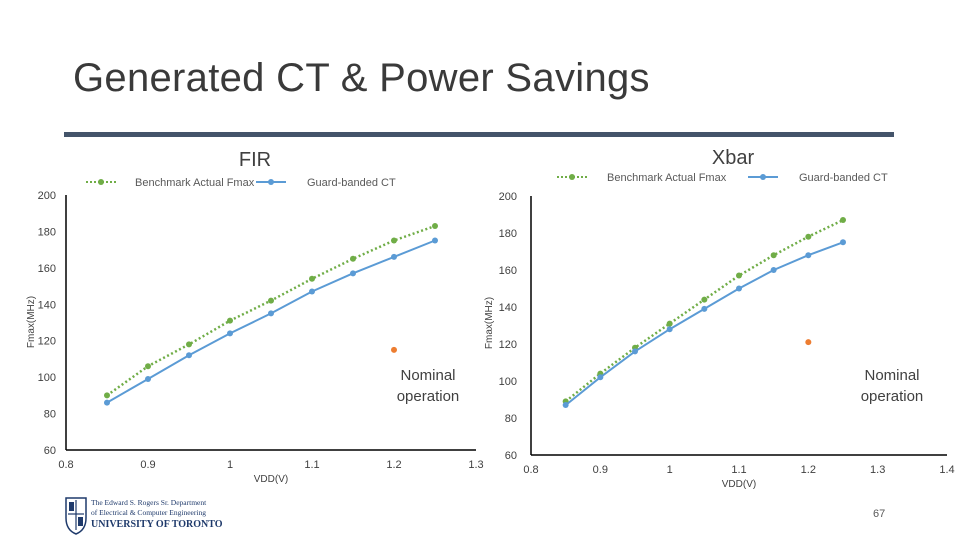 The height and width of the screenshot is (540, 960). Describe the element at coordinates (427, 375) in the screenshot. I see `annotation-fir-0: Nominal` at that location.